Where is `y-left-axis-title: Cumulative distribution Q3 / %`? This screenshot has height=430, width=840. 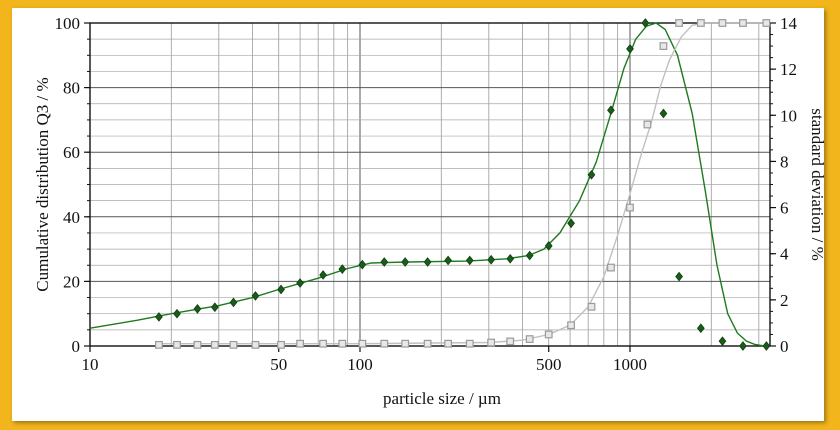 y-left-axis-title: Cumulative distribution Q3 / % is located at coordinates (42, 184).